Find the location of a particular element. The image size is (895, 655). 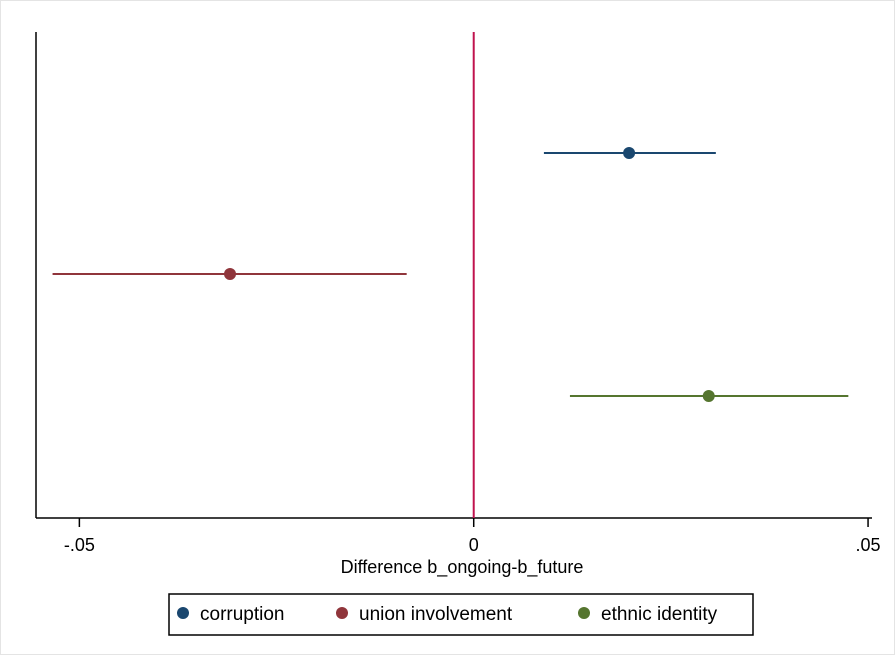

x-ticks: -.05 0 .05 is located at coordinates (472, 536).